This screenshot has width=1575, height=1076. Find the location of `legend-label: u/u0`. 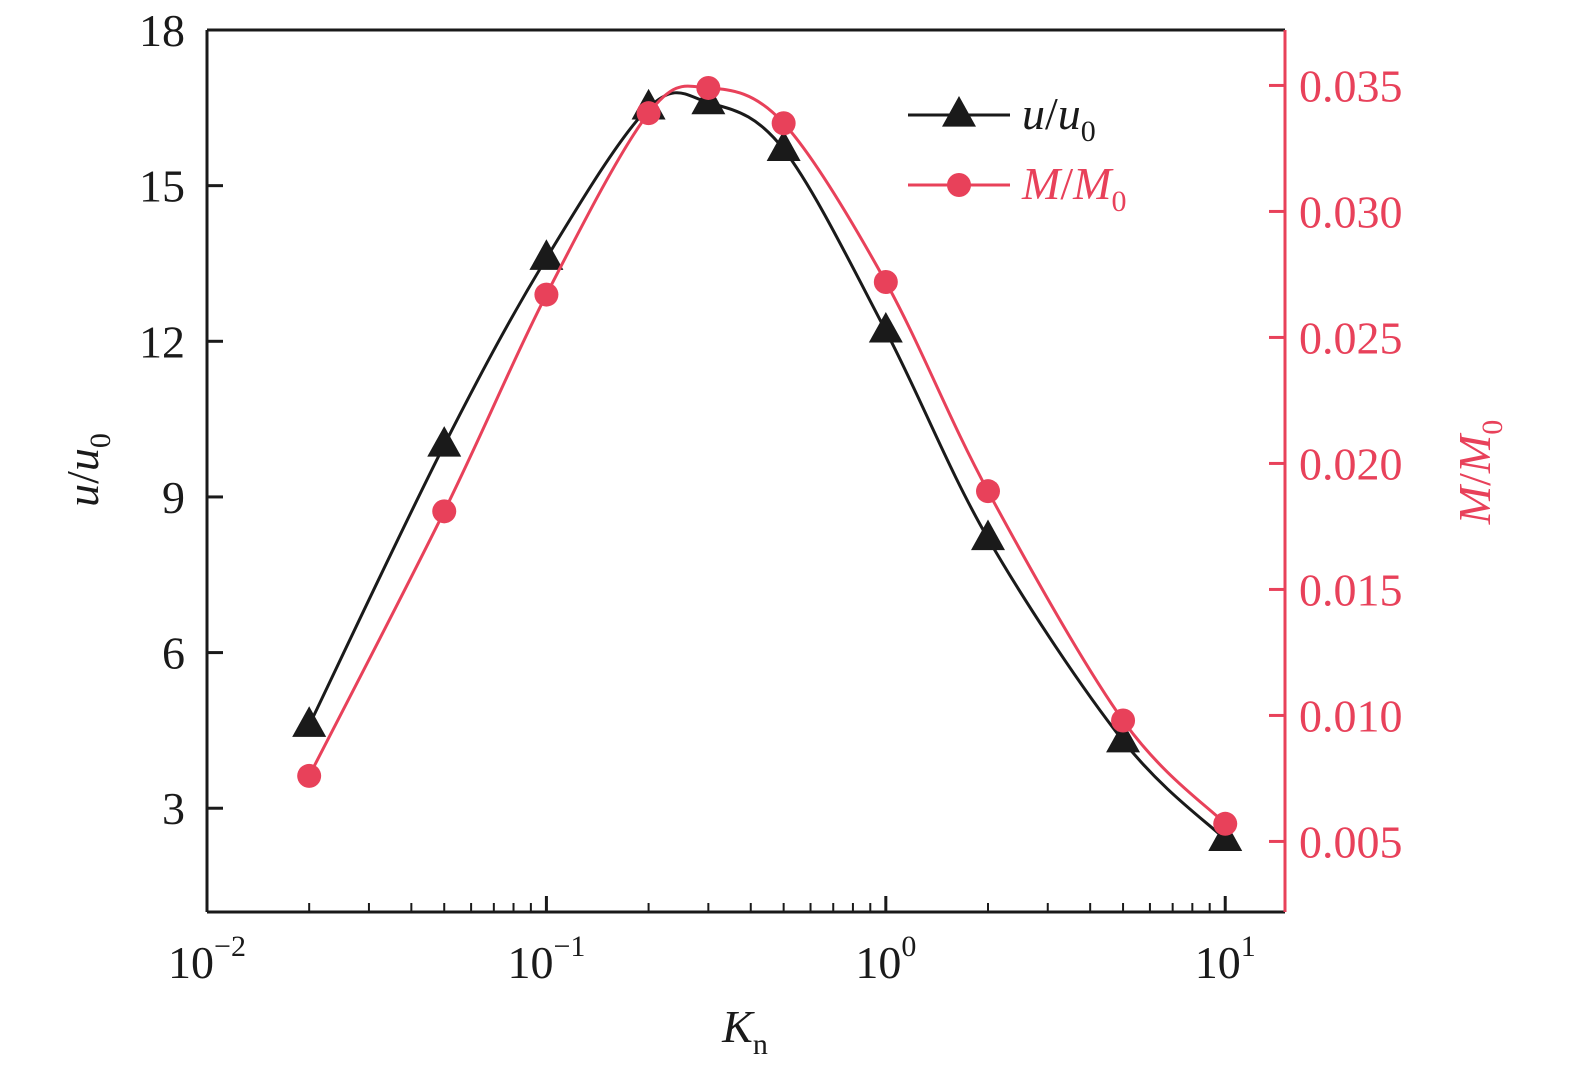

legend-label: u/u0 is located at coordinates (1059, 118).